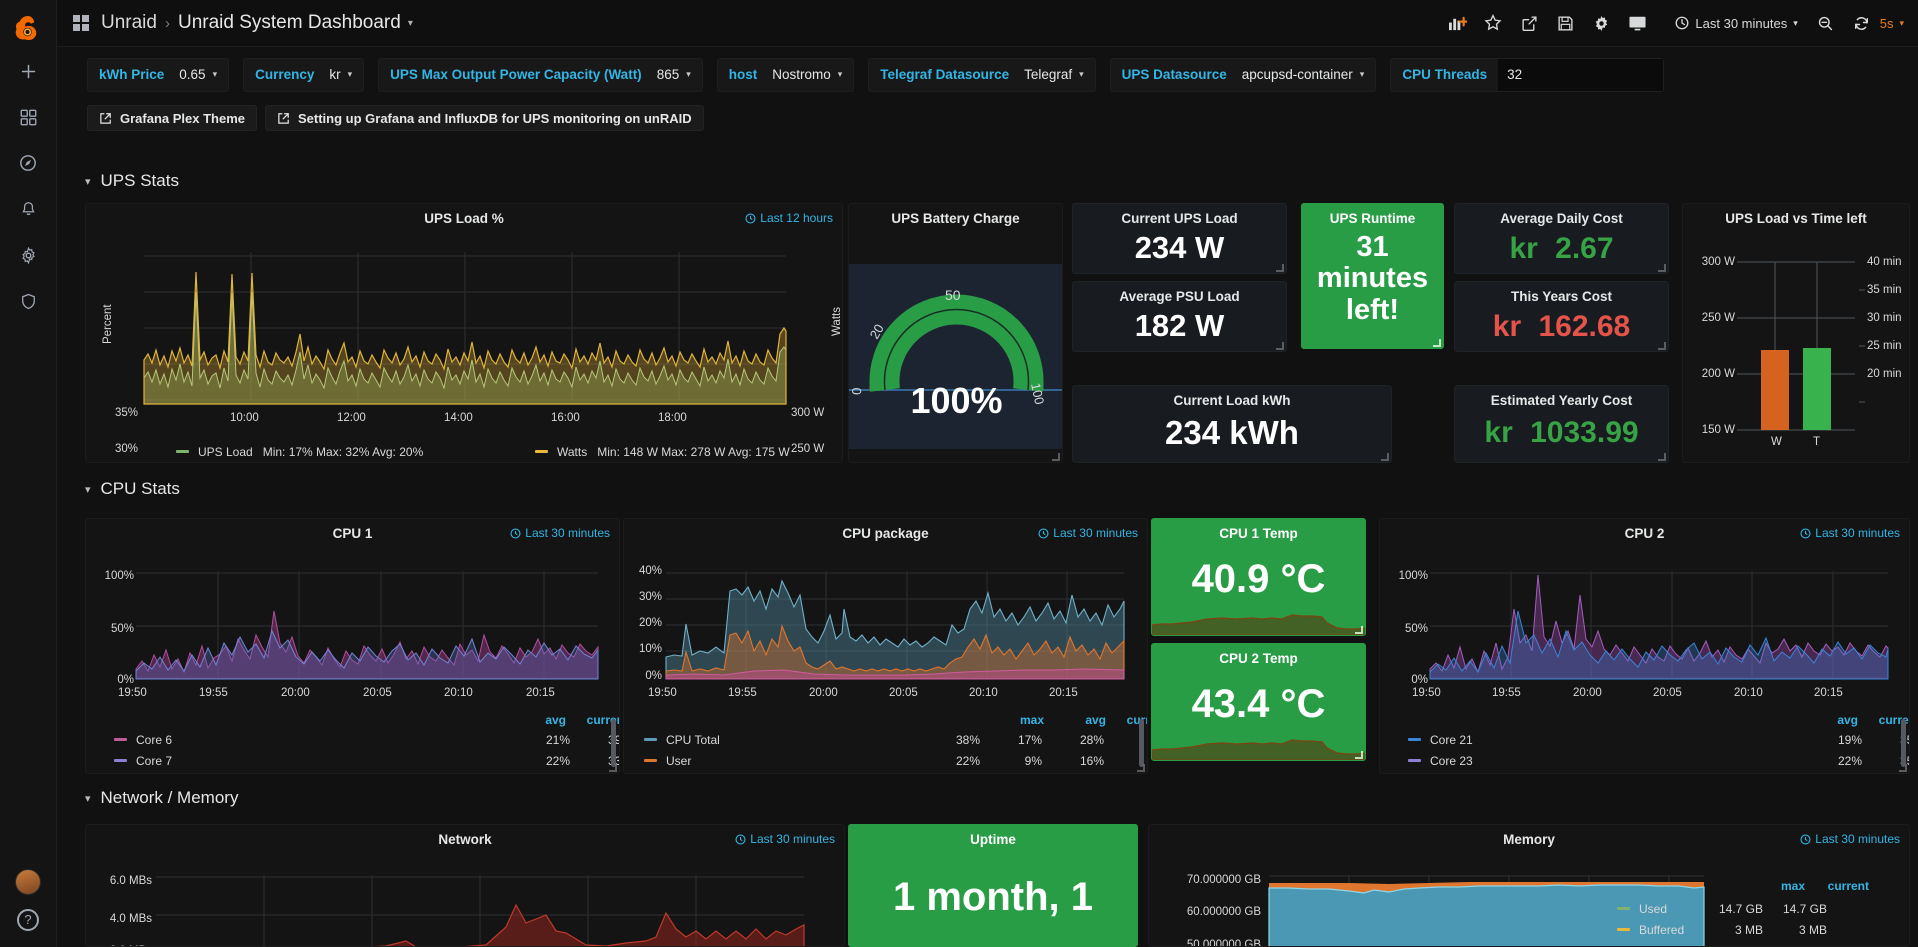  I want to click on panel-ups-runtime: UPS Runtime 31 minutes left!, so click(1372, 276).